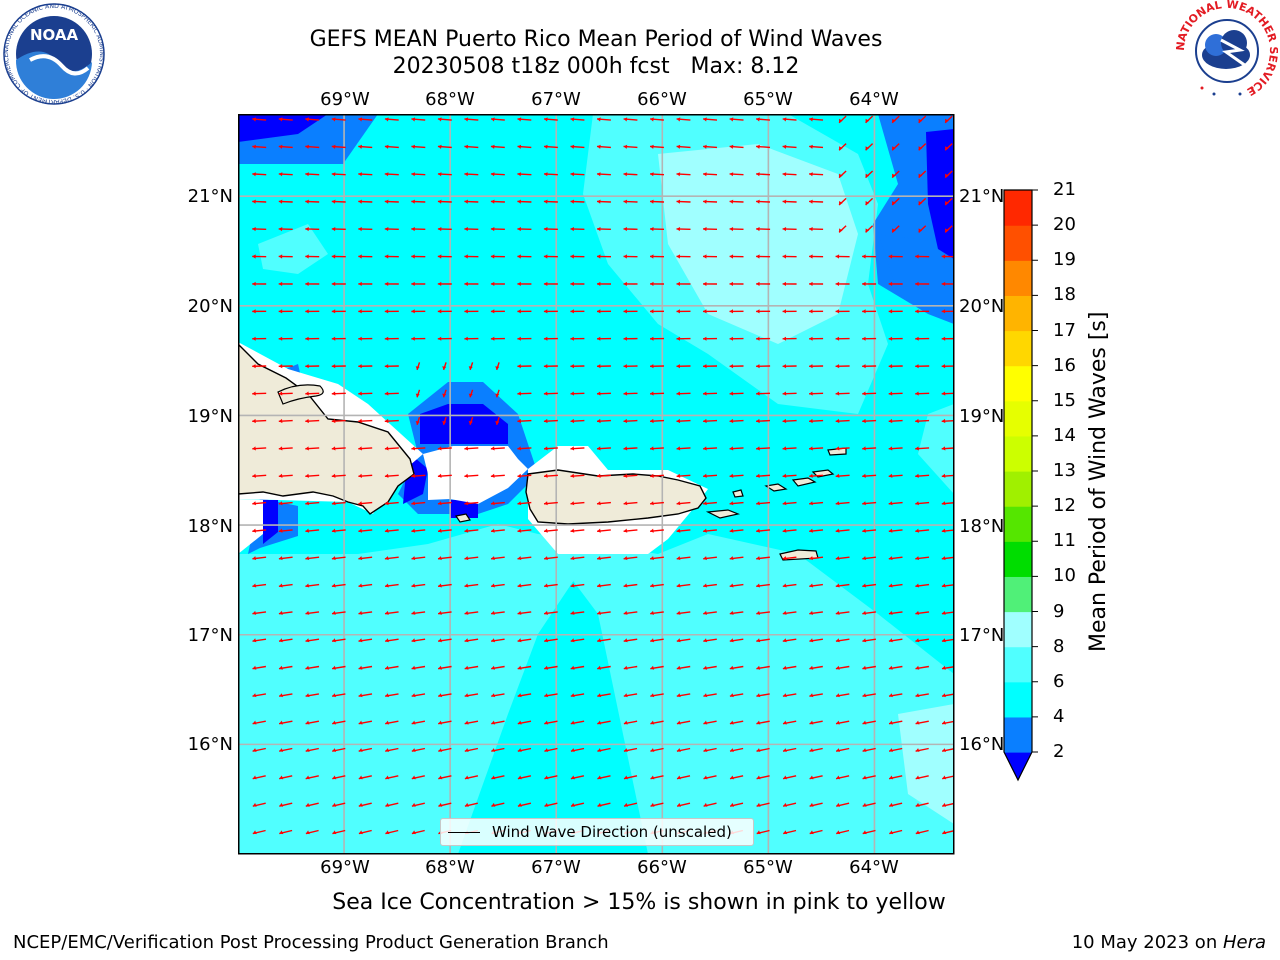  Describe the element at coordinates (1064, 365) in the screenshot. I see `colorbar-tick-label: 16` at that location.